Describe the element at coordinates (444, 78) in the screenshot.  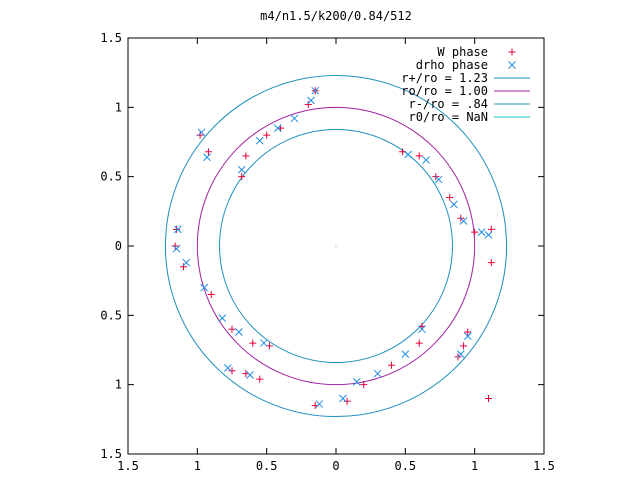
I see `legend-label: r+/ro = 1.23` at that location.